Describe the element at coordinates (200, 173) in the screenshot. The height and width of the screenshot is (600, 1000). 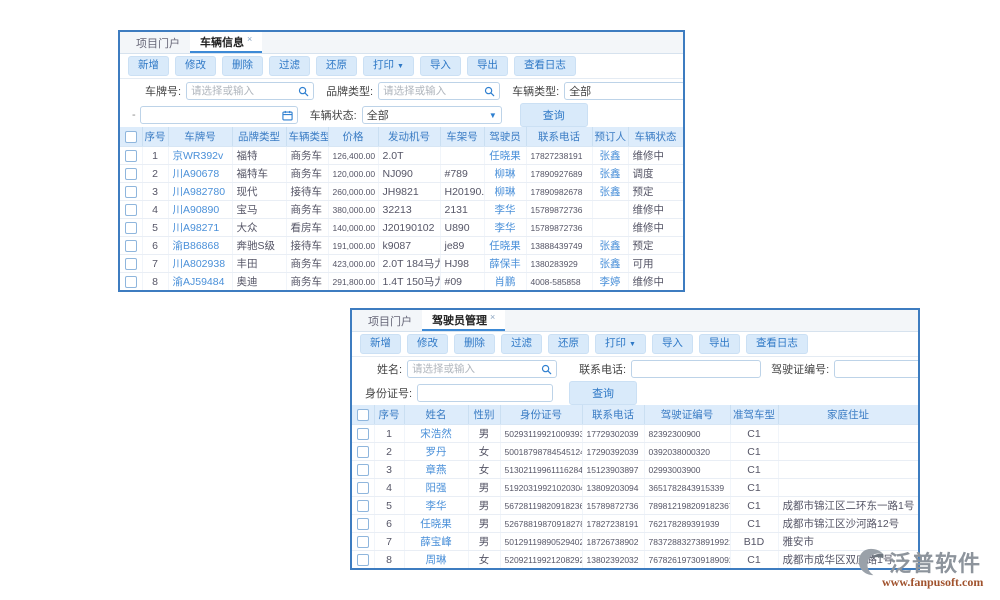
I see `table-cell: 川A90678` at that location.